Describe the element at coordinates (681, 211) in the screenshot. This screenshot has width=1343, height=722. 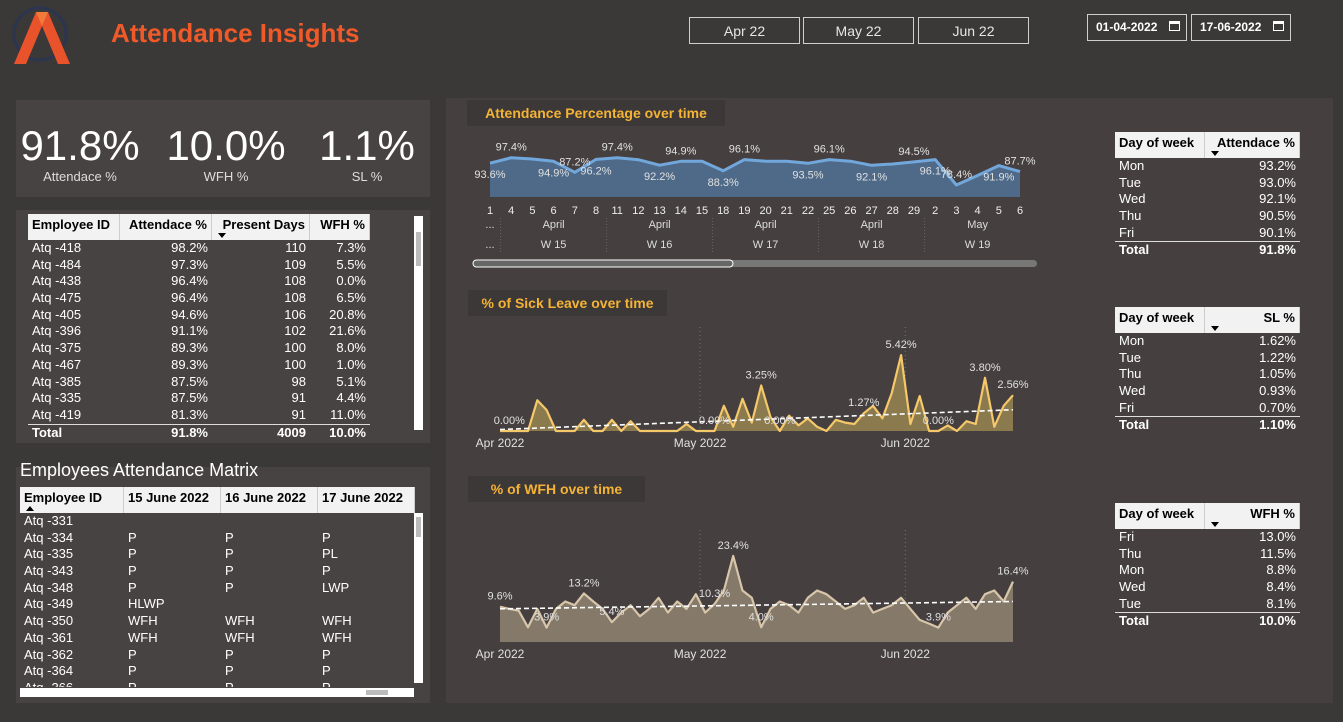
I see `x-tick-label: 14` at that location.